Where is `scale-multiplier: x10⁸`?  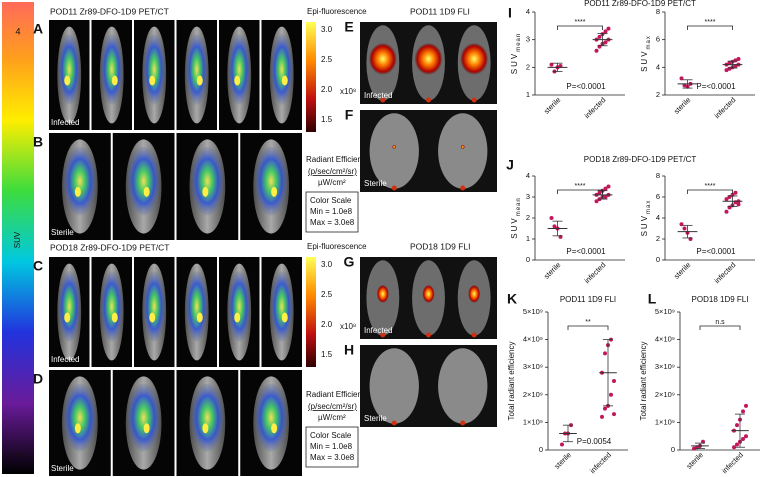 scale-multiplier: x10⁸ is located at coordinates (348, 91).